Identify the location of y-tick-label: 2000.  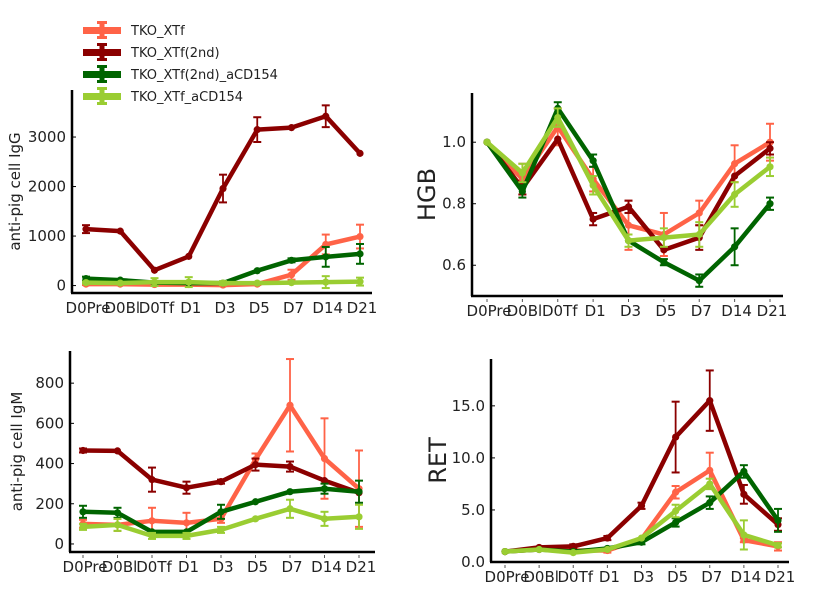
(47, 187).